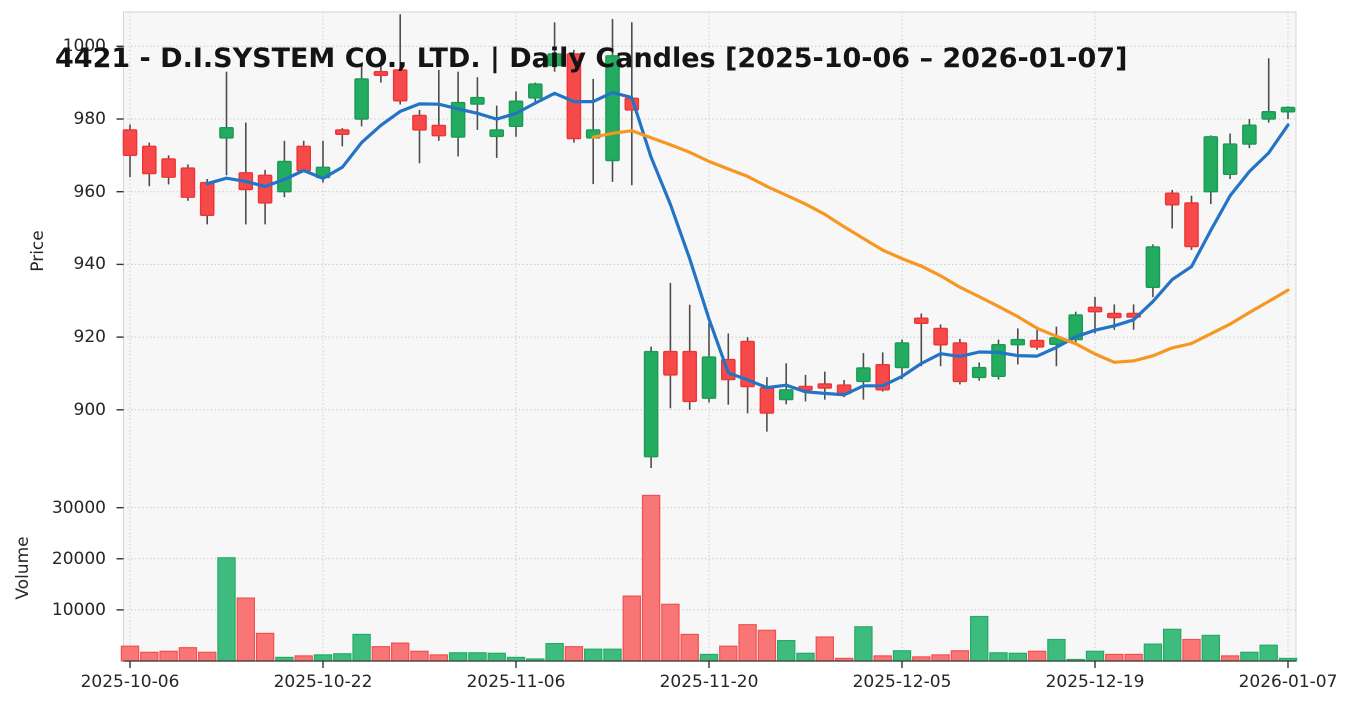 The height and width of the screenshot is (711, 1363). I want to click on price-tick-label: 900, so click(89, 409).